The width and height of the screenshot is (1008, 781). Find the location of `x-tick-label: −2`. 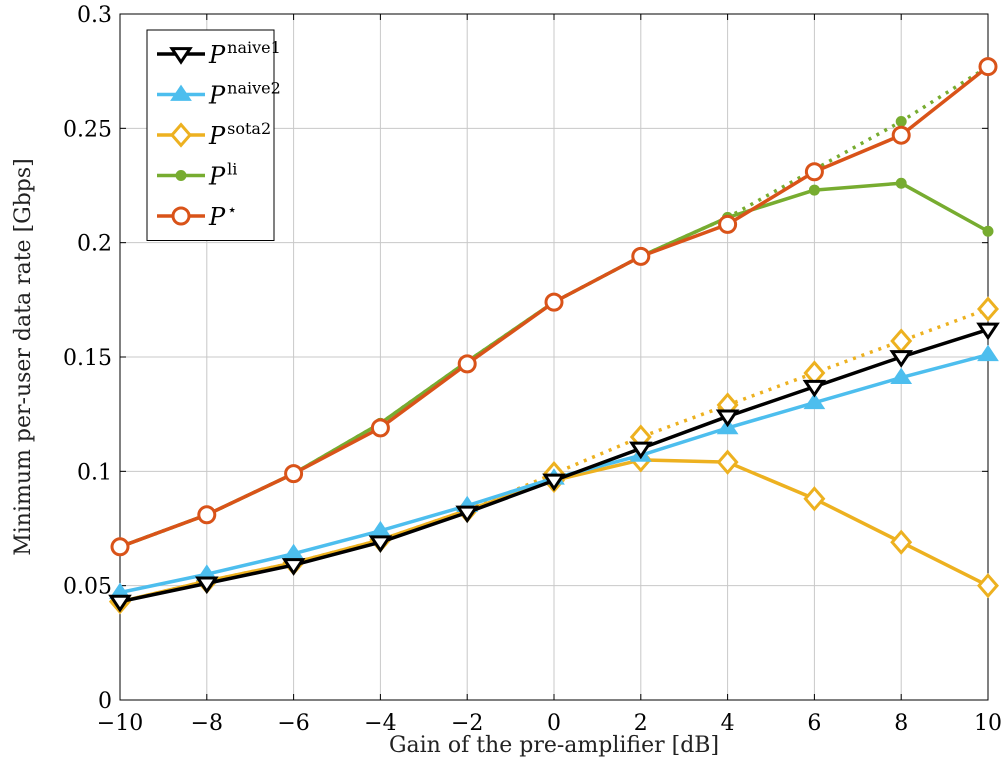

x-tick-label: −2 is located at coordinates (467, 723).